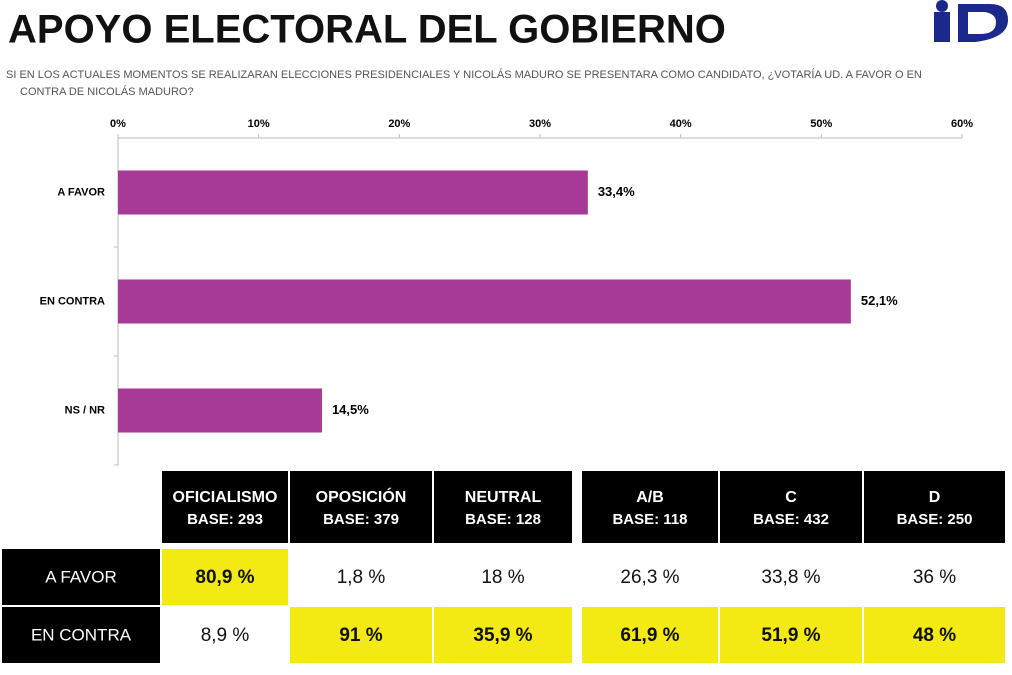 The image size is (1012, 675). What do you see at coordinates (503, 497) in the screenshot?
I see `header-text: NEUTRAL` at bounding box center [503, 497].